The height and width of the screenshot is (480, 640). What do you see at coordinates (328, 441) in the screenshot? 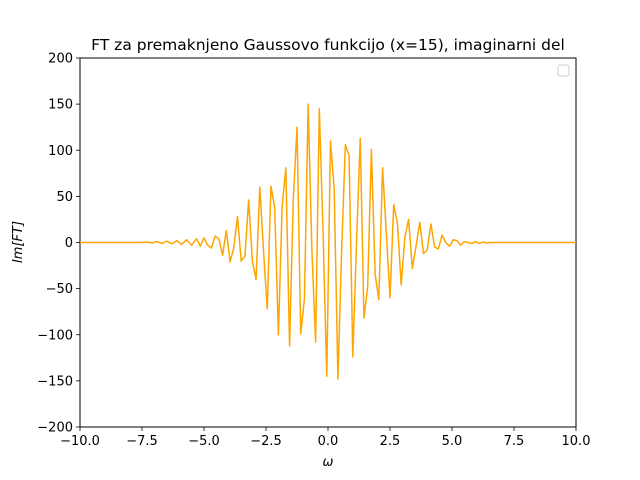
I see `x-tick-label: 0.0` at bounding box center [328, 441].